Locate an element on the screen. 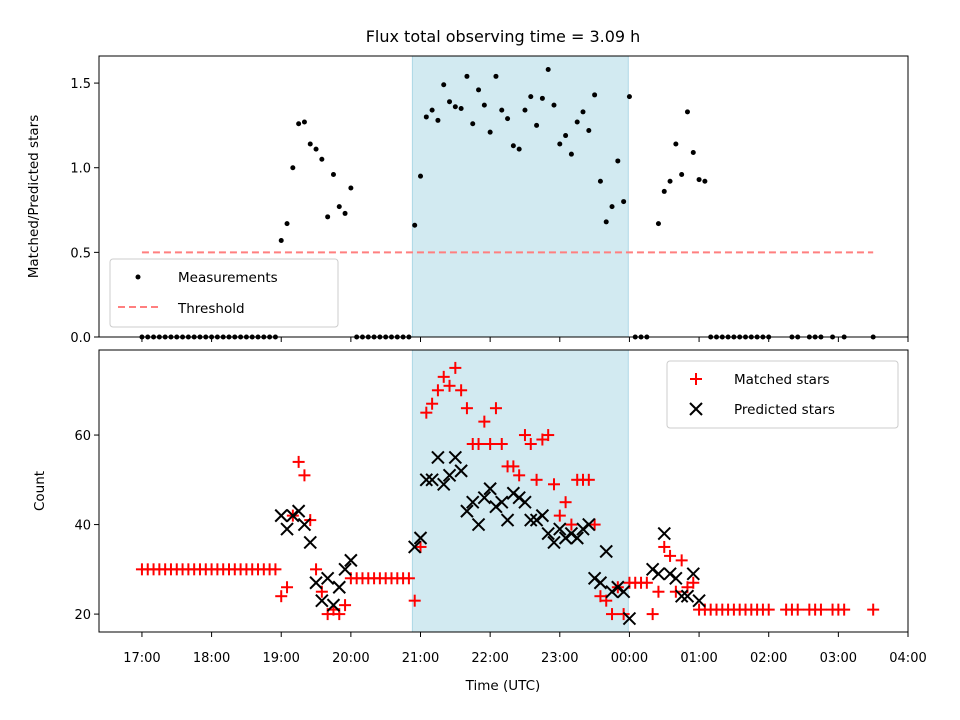 Image resolution: width=960 pixels, height=720 pixels. chart-title: Flux total observing time = 3.09 h is located at coordinates (503, 36).